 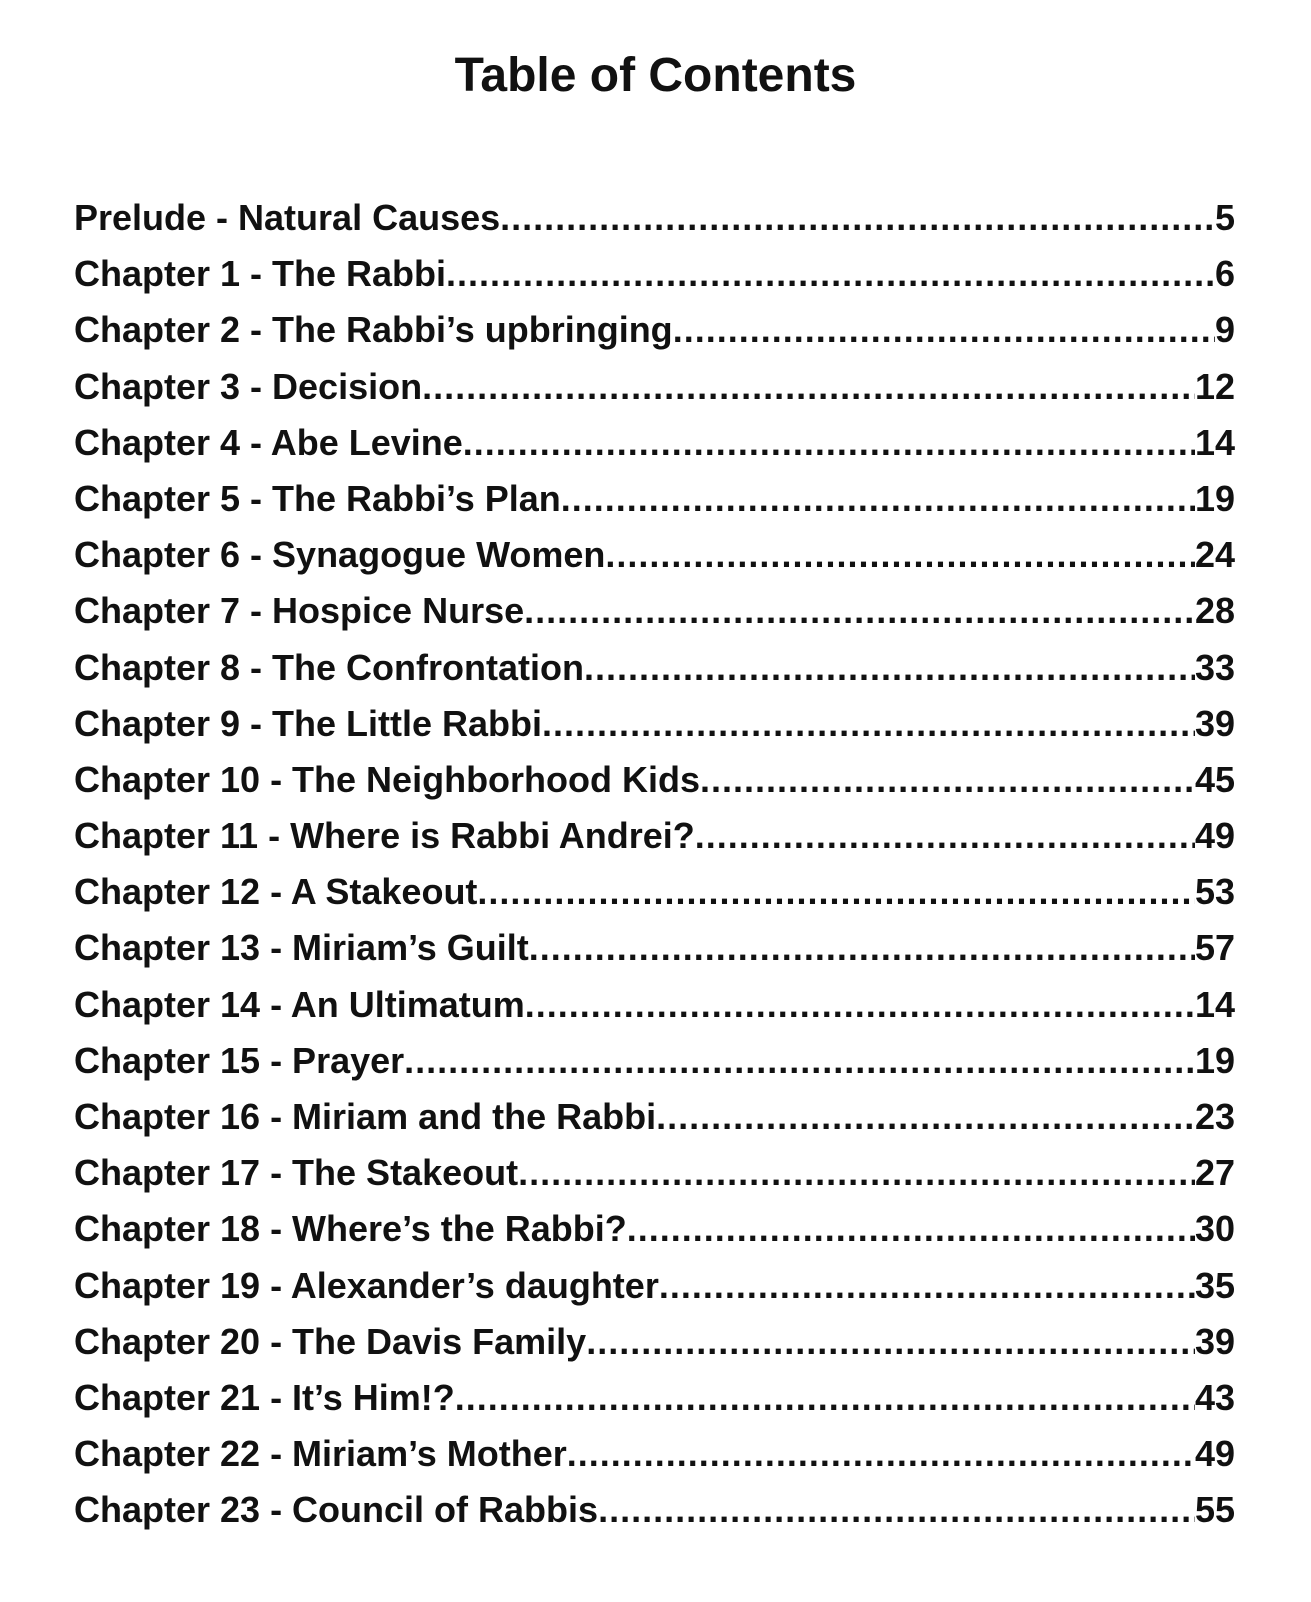 I want to click on toc-entry: Chapter 19 - Alexander’s daughter 35, so click(x=654, y=1286).